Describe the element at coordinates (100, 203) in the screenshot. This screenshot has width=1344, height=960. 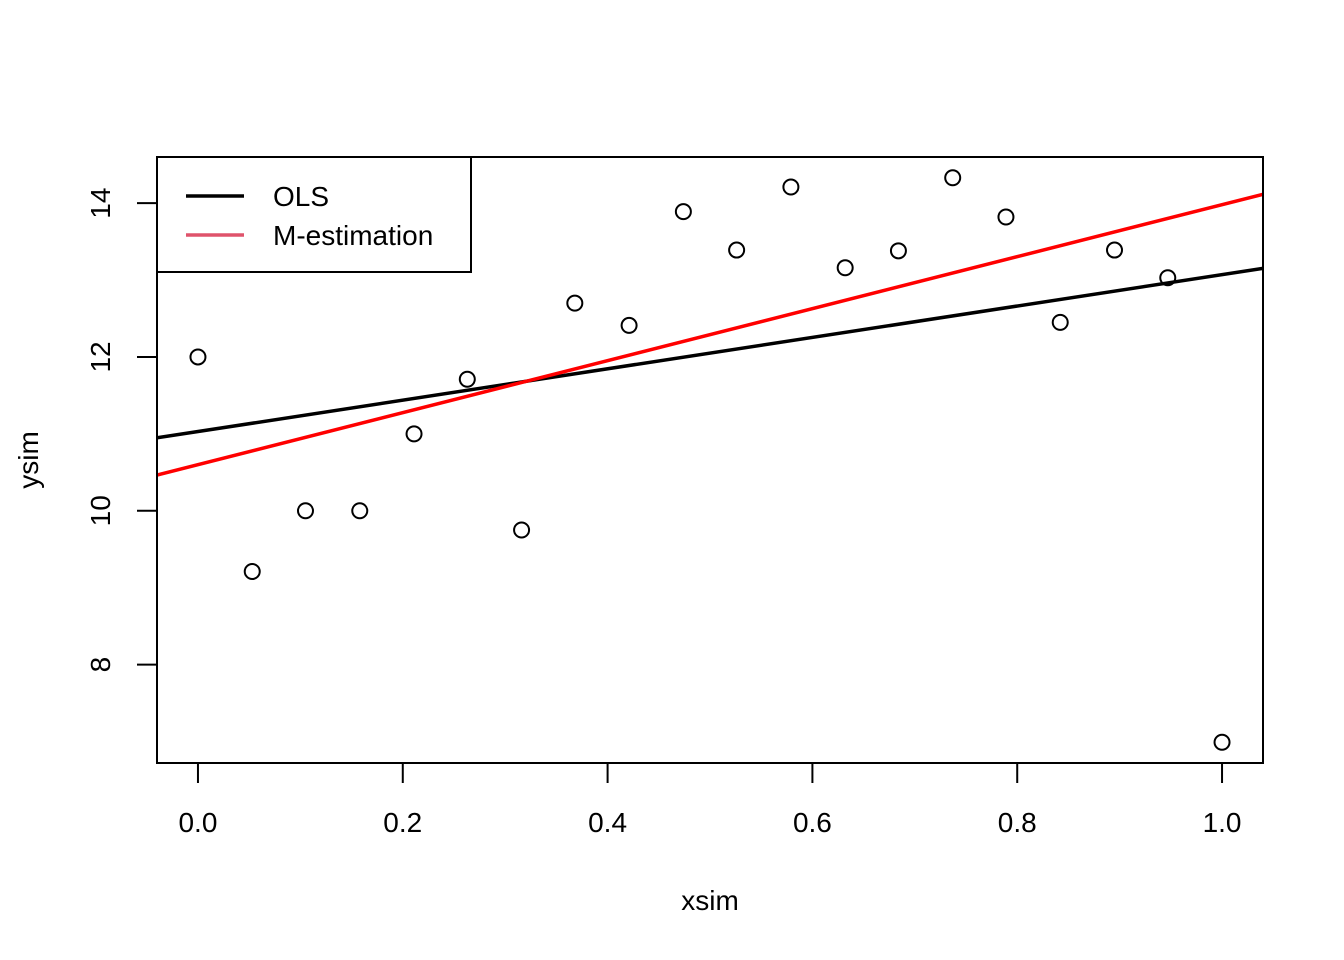
I see `y-tick-label: 14` at that location.